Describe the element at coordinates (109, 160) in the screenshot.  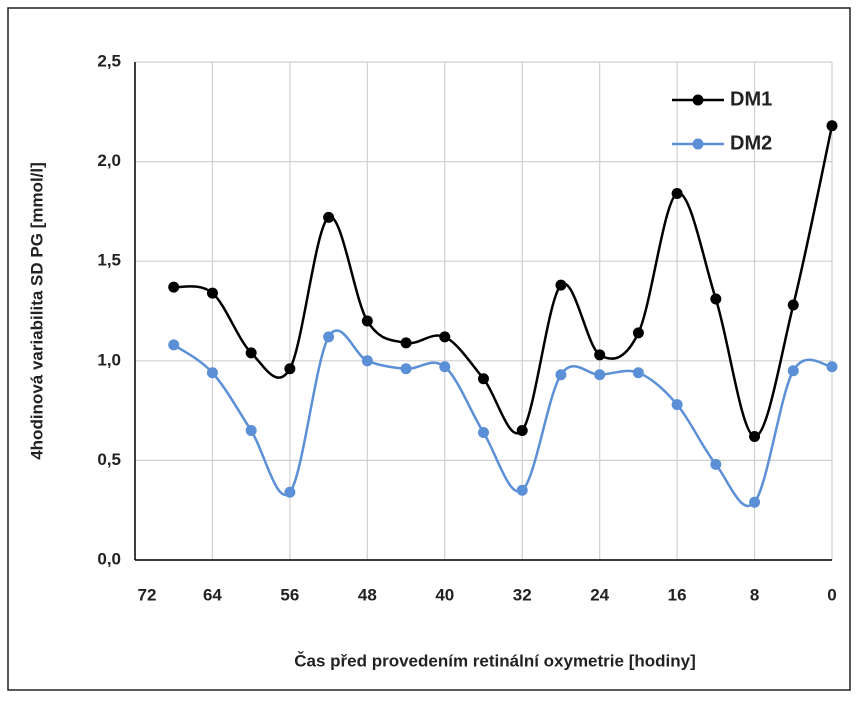
I see `y-tick-label: 2,0` at that location.